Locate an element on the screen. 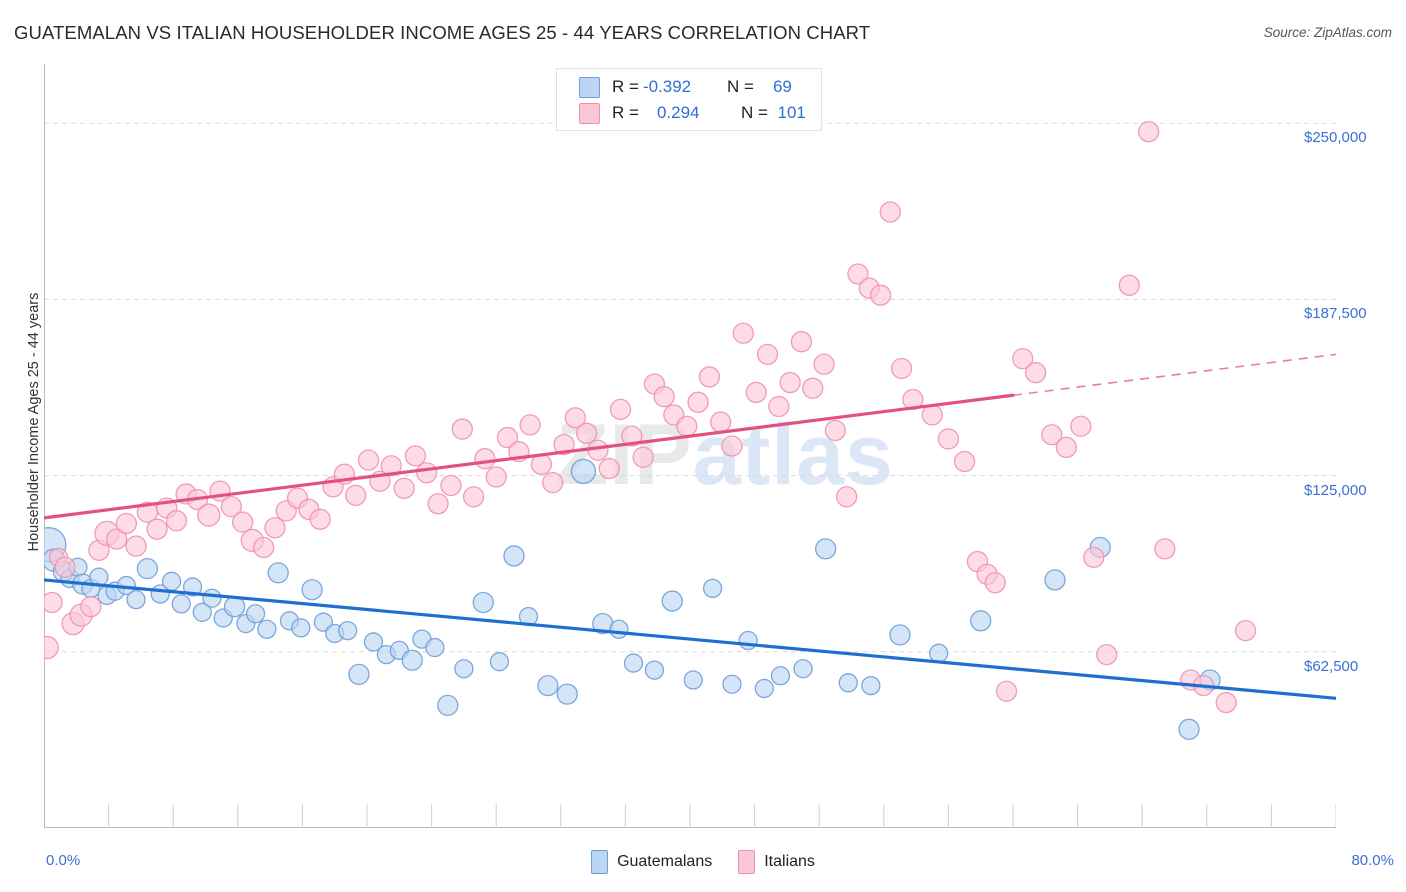  series-legend-item-italians: Italians is located at coordinates (776, 862).